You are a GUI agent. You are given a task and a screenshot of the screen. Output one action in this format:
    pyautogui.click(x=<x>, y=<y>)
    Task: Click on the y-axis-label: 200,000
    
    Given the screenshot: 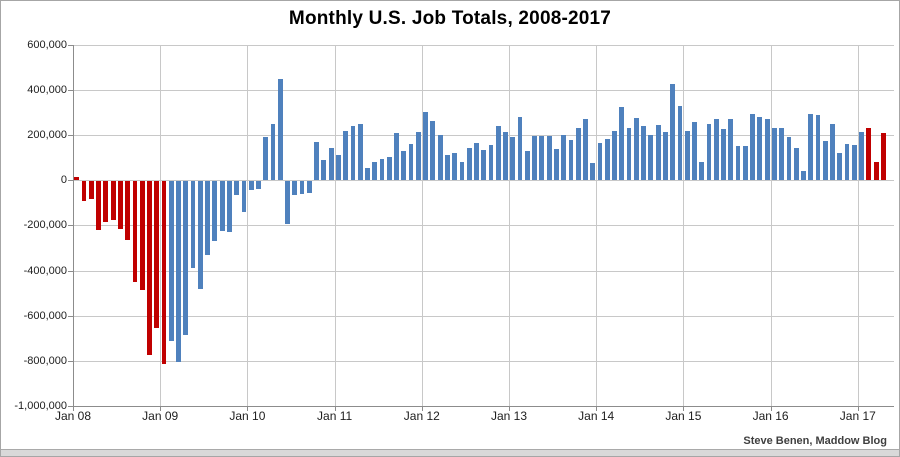 What is the action you would take?
    pyautogui.click(x=47, y=135)
    